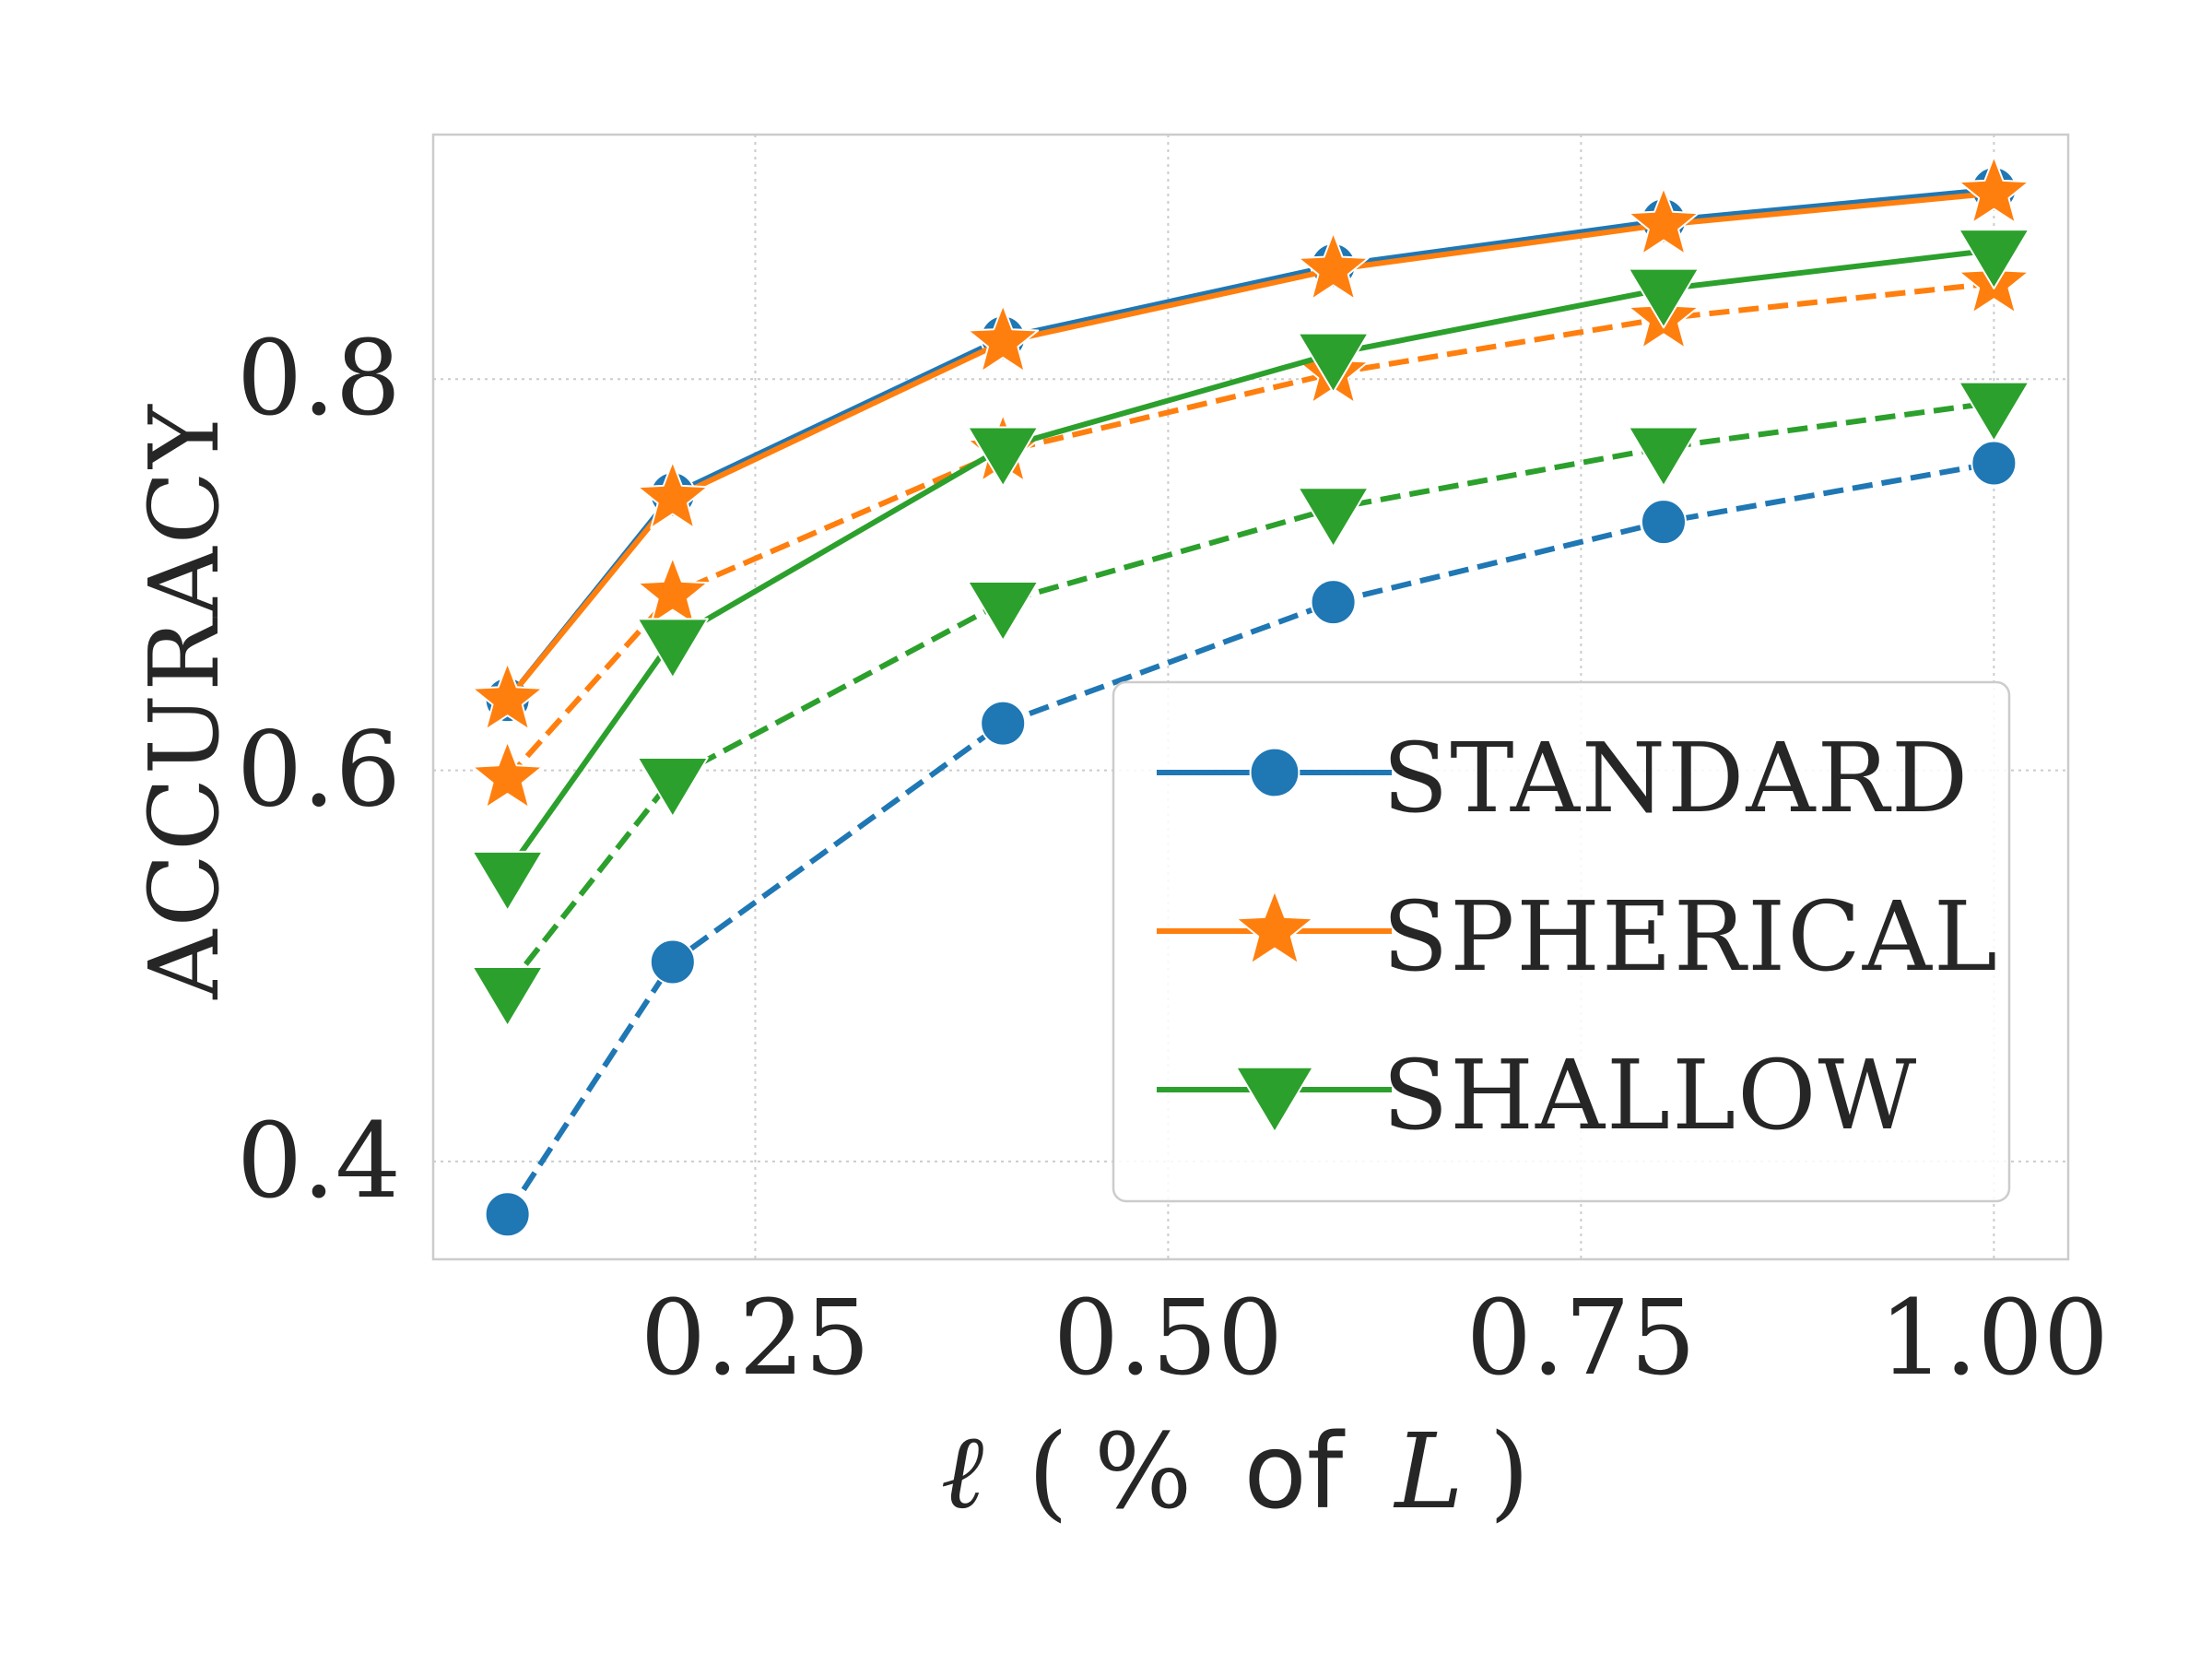 This screenshot has width=2212, height=1664. I want to click on x-axis-label-symbol: ℓ, so click(962, 1472).